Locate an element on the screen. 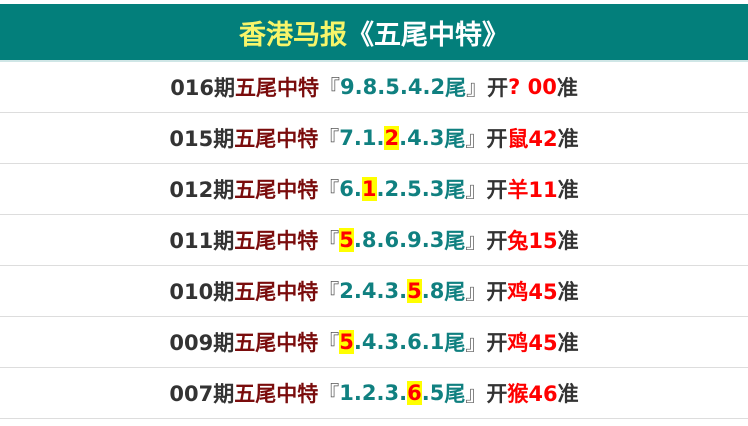 Image resolution: width=748 pixels, height=426 pixels. prediction-row: 007期 五尾中特『1. 2. 3. 6. 5 尾』开猴46 准 is located at coordinates (374, 393).